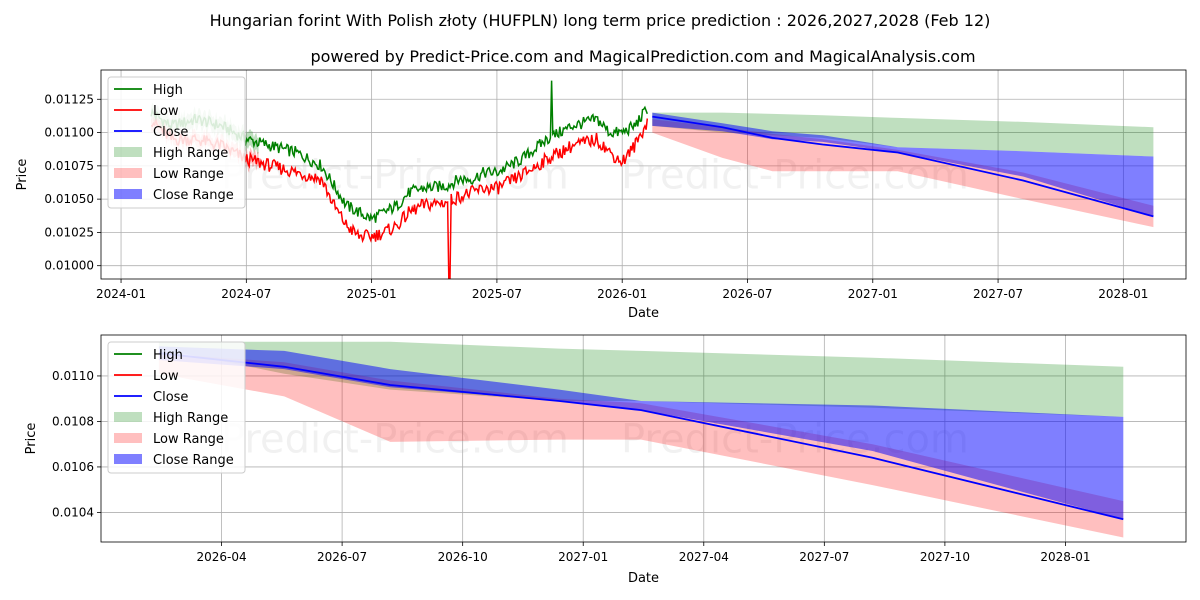 The height and width of the screenshot is (600, 1200). Describe the element at coordinates (69, 99) in the screenshot. I see `y-tick-label: 0.01125` at that location.